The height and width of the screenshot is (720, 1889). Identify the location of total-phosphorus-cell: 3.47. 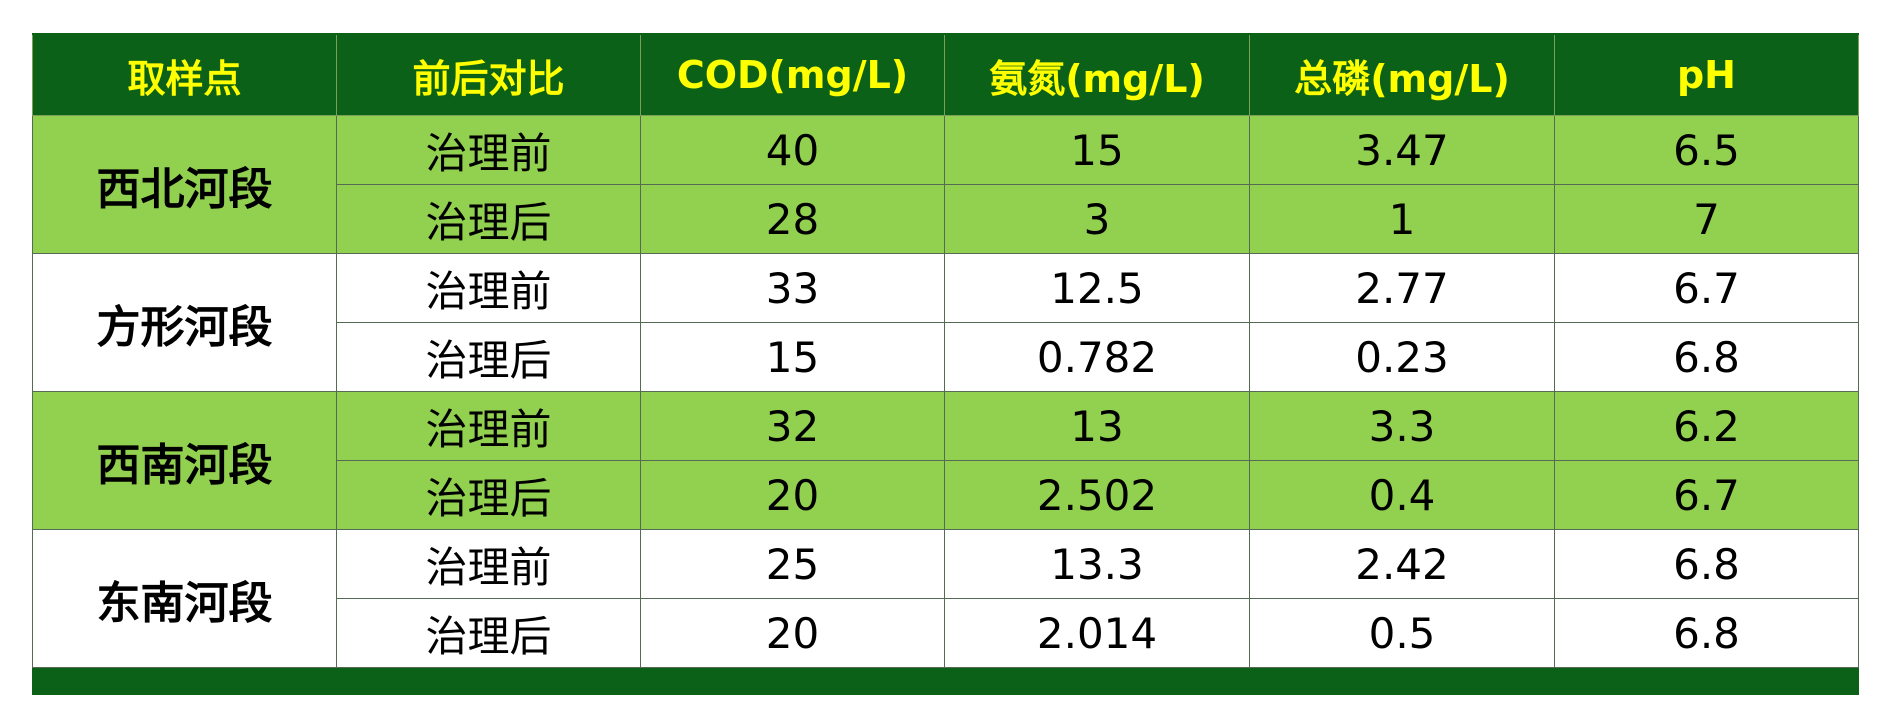
(1402, 150).